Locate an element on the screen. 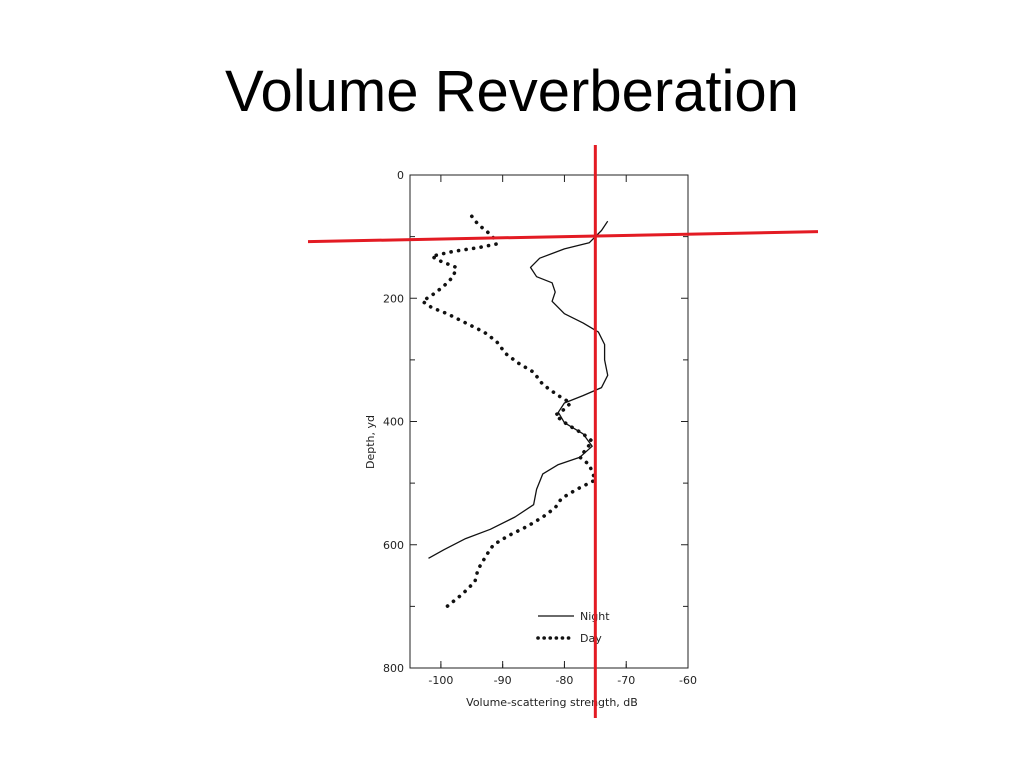  series-night-line is located at coordinates (518, 389).